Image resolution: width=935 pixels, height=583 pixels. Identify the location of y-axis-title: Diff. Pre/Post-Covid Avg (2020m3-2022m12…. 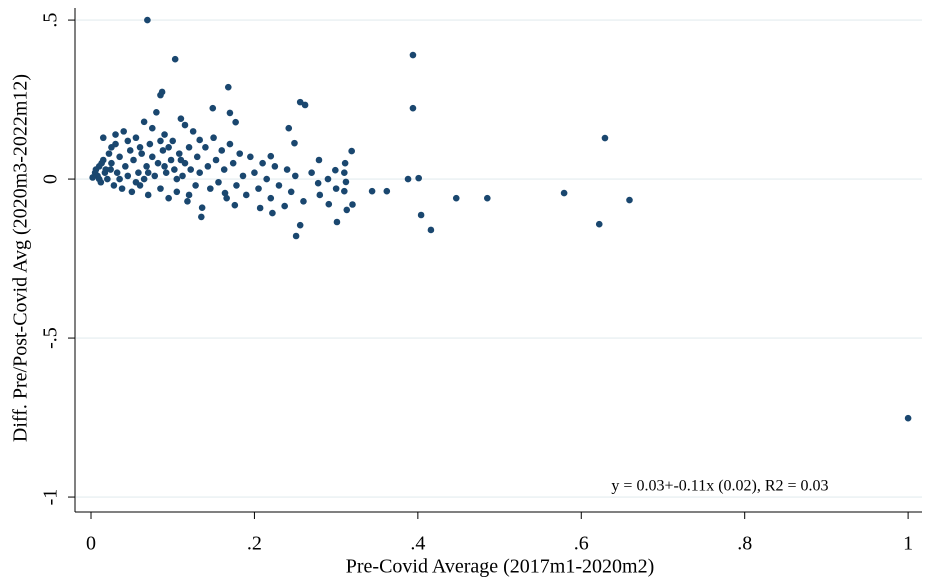
(21, 258).